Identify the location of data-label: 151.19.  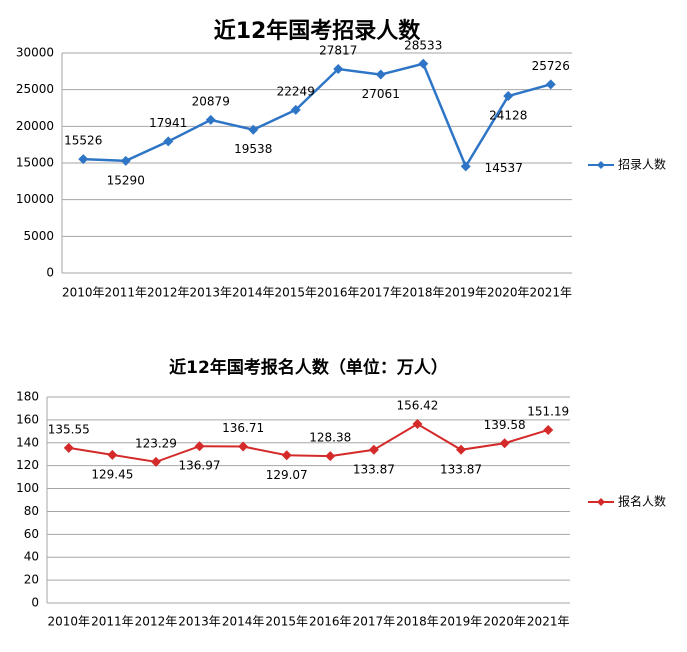
(548, 411).